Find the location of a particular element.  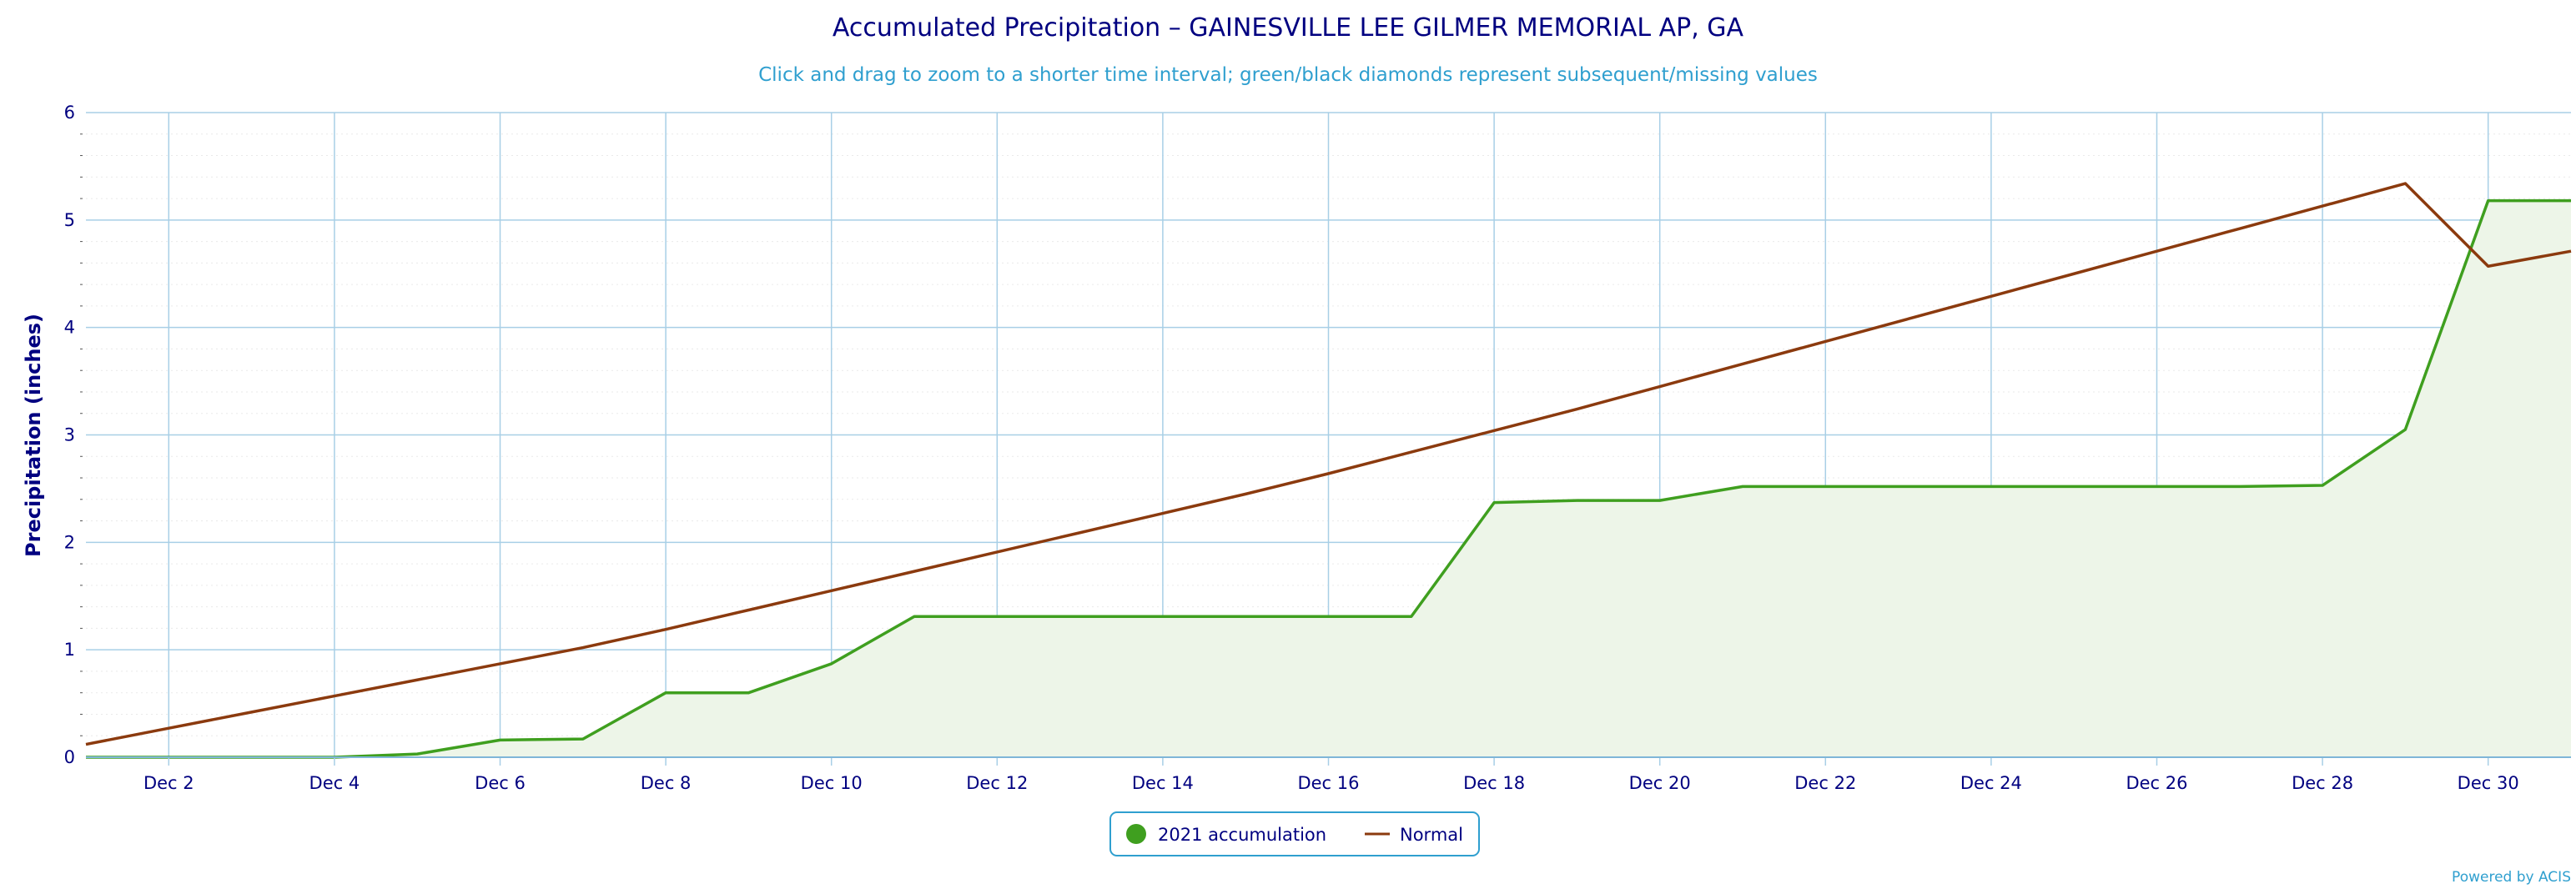

x-tick-label: Dec 22 is located at coordinates (1825, 783).